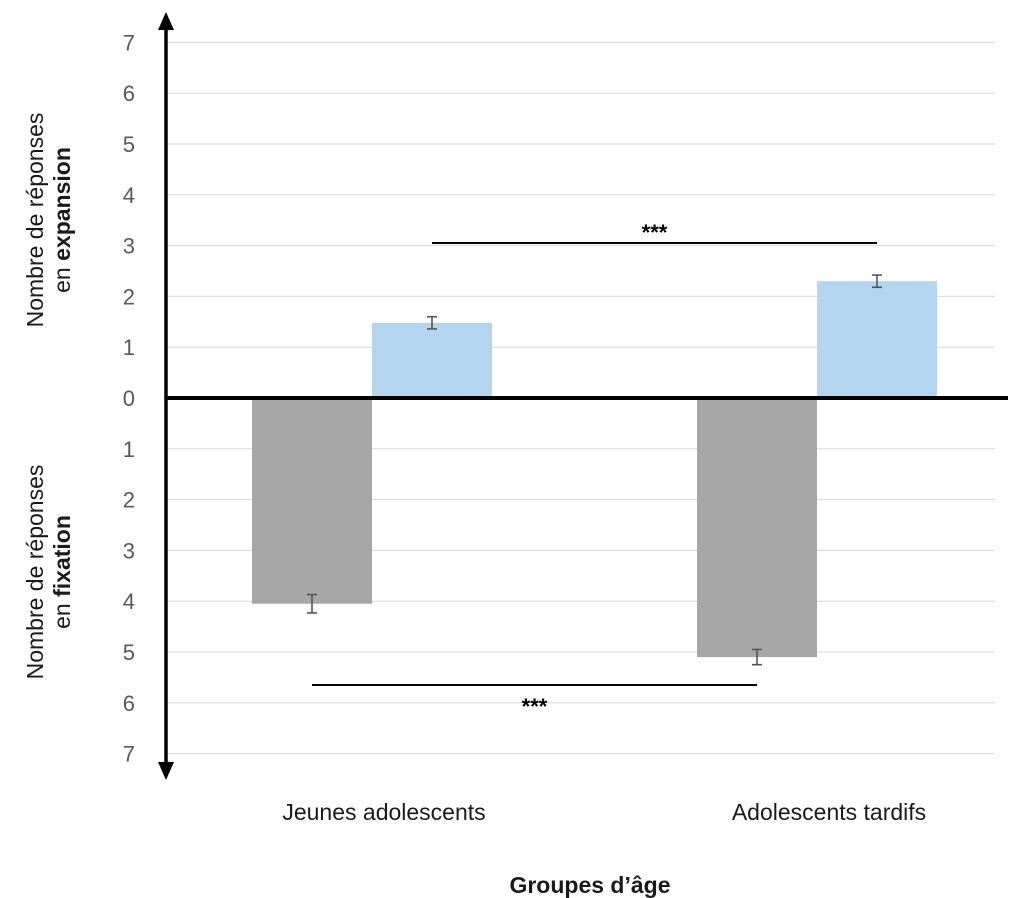 This screenshot has height=898, width=1011. I want to click on x-tick-label-jeunes: Jeunes adolescents, so click(383, 812).